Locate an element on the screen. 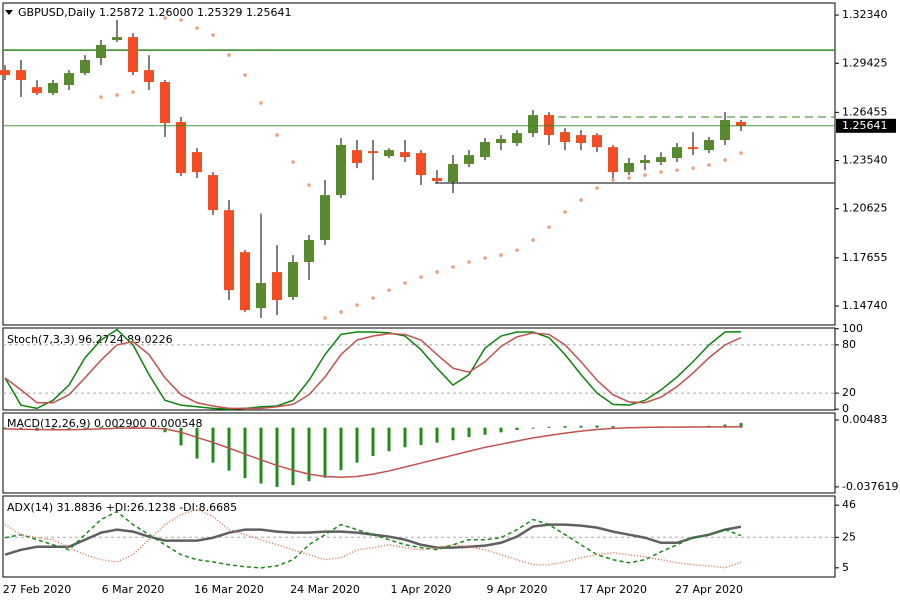 The height and width of the screenshot is (600, 900). y-tick-label: 1.17655 is located at coordinates (865, 257).